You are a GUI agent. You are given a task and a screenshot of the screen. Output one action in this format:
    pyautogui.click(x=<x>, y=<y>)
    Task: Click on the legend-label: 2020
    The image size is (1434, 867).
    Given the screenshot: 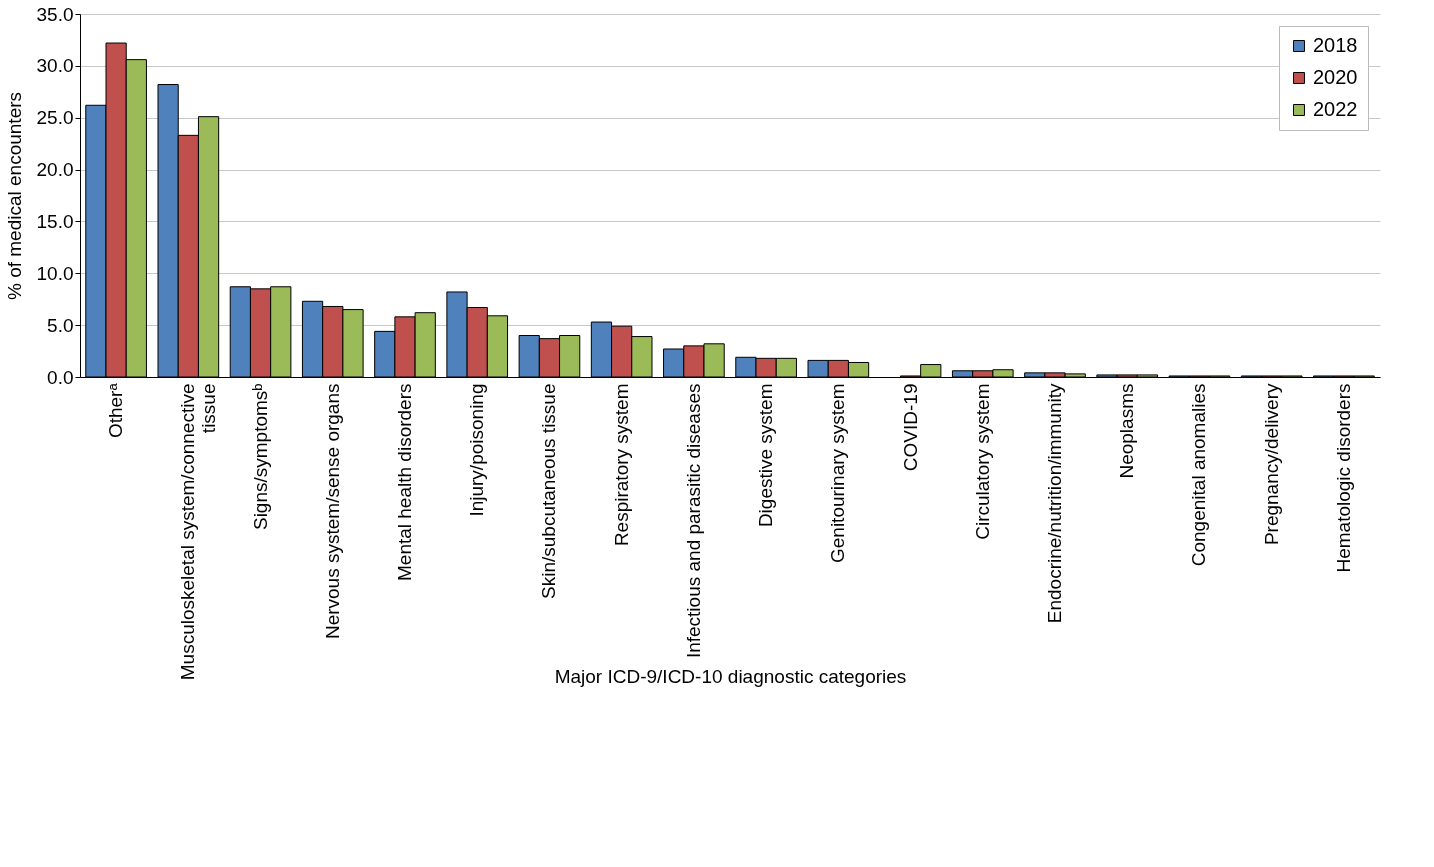 What is the action you would take?
    pyautogui.click(x=1335, y=77)
    